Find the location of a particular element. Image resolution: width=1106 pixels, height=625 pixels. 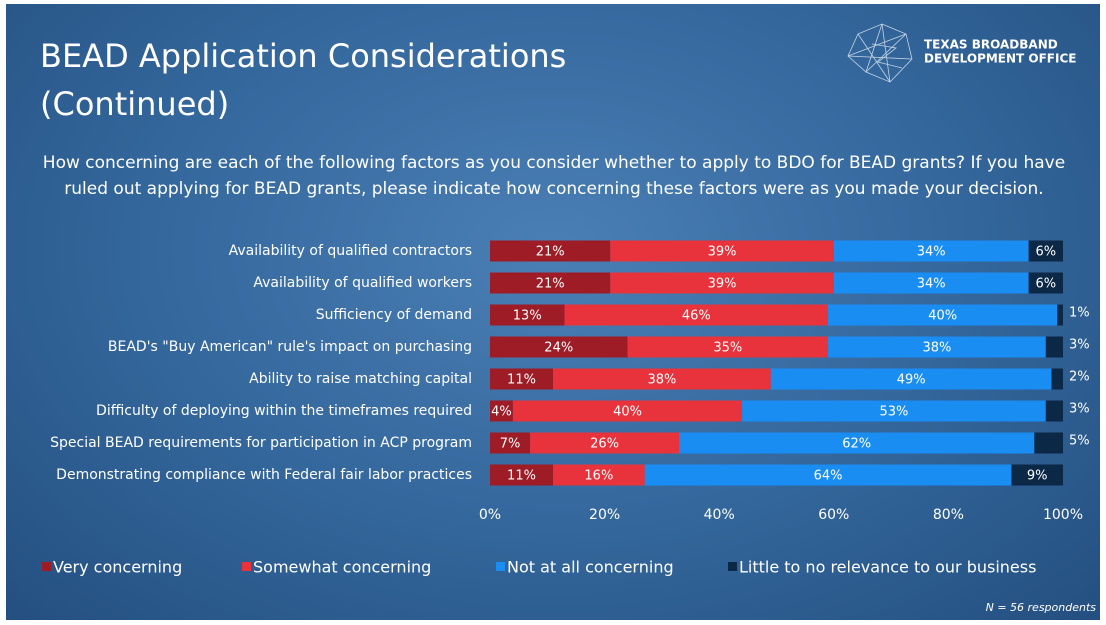

data-label: 46% is located at coordinates (696, 316).